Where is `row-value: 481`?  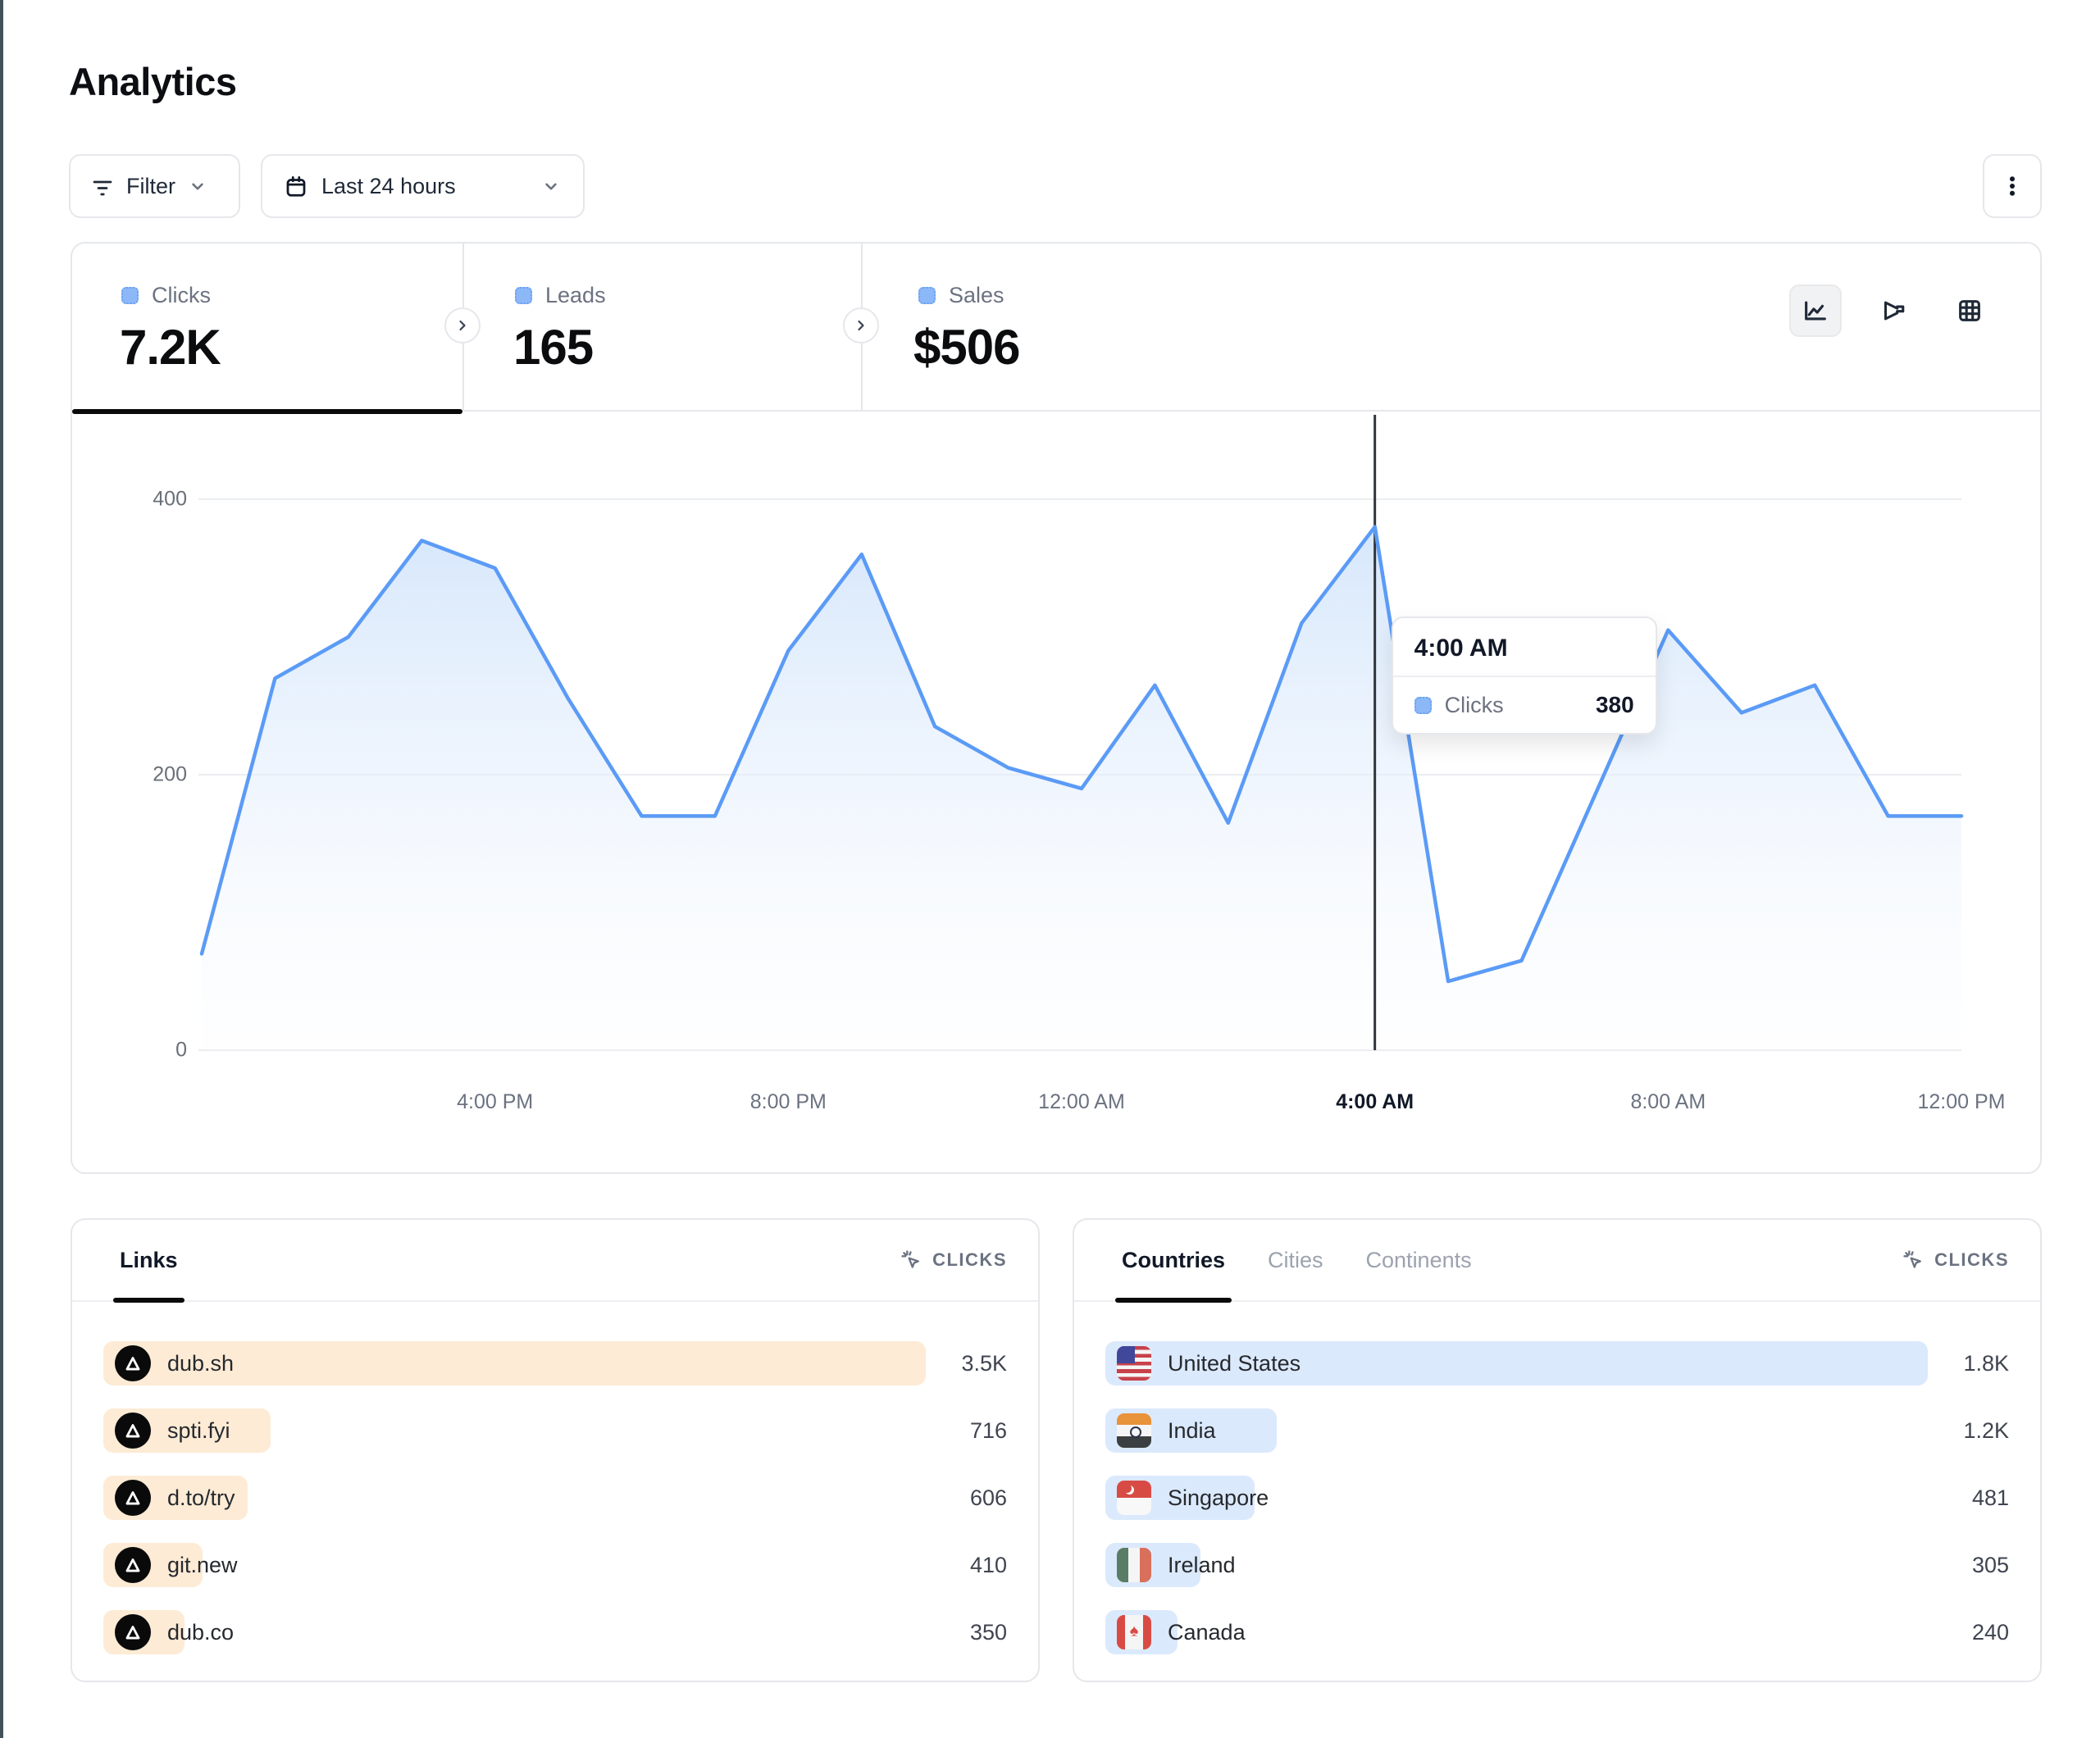 row-value: 481 is located at coordinates (1990, 1497).